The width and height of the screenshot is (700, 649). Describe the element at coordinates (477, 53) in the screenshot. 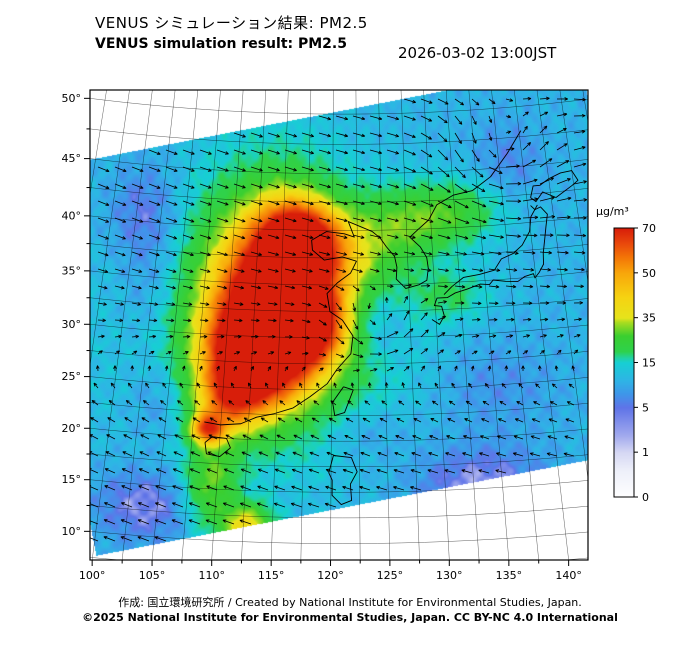

I see `timestamp: 2026-03-02 13:00JST` at that location.